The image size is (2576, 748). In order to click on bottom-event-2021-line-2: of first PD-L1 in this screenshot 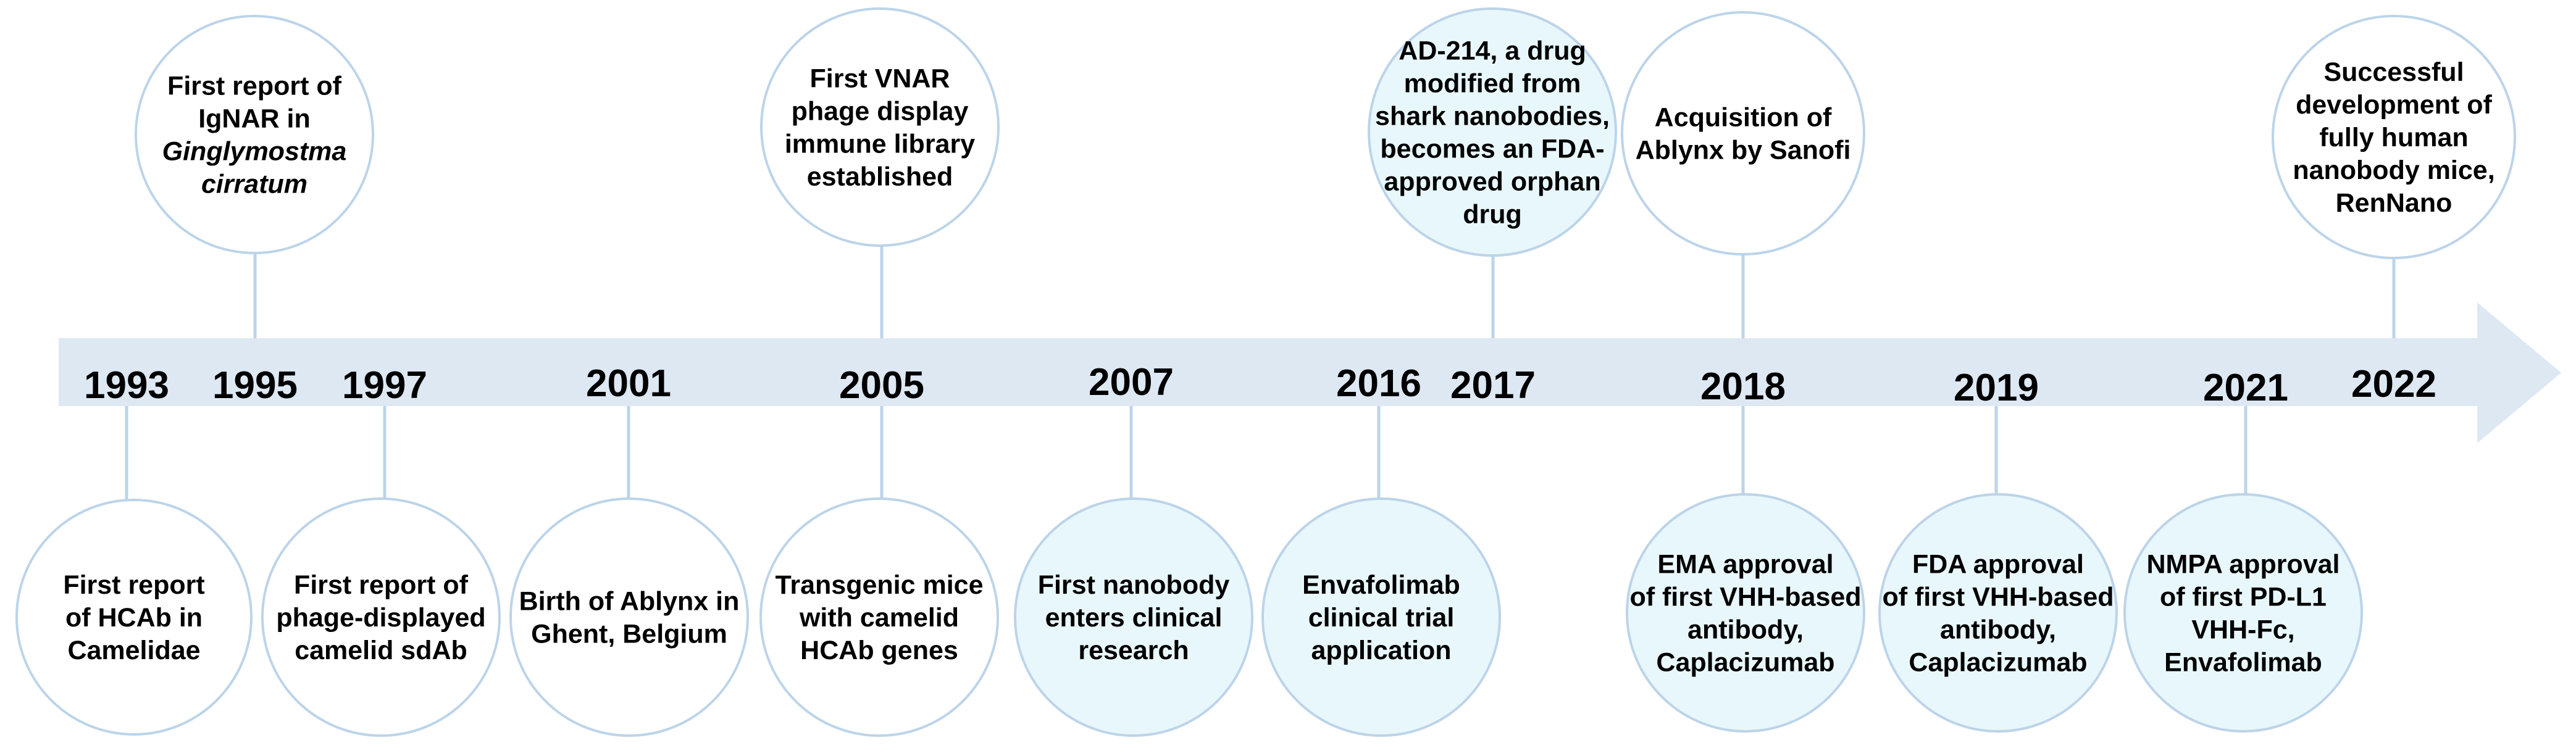, I will do `click(2243, 597)`.